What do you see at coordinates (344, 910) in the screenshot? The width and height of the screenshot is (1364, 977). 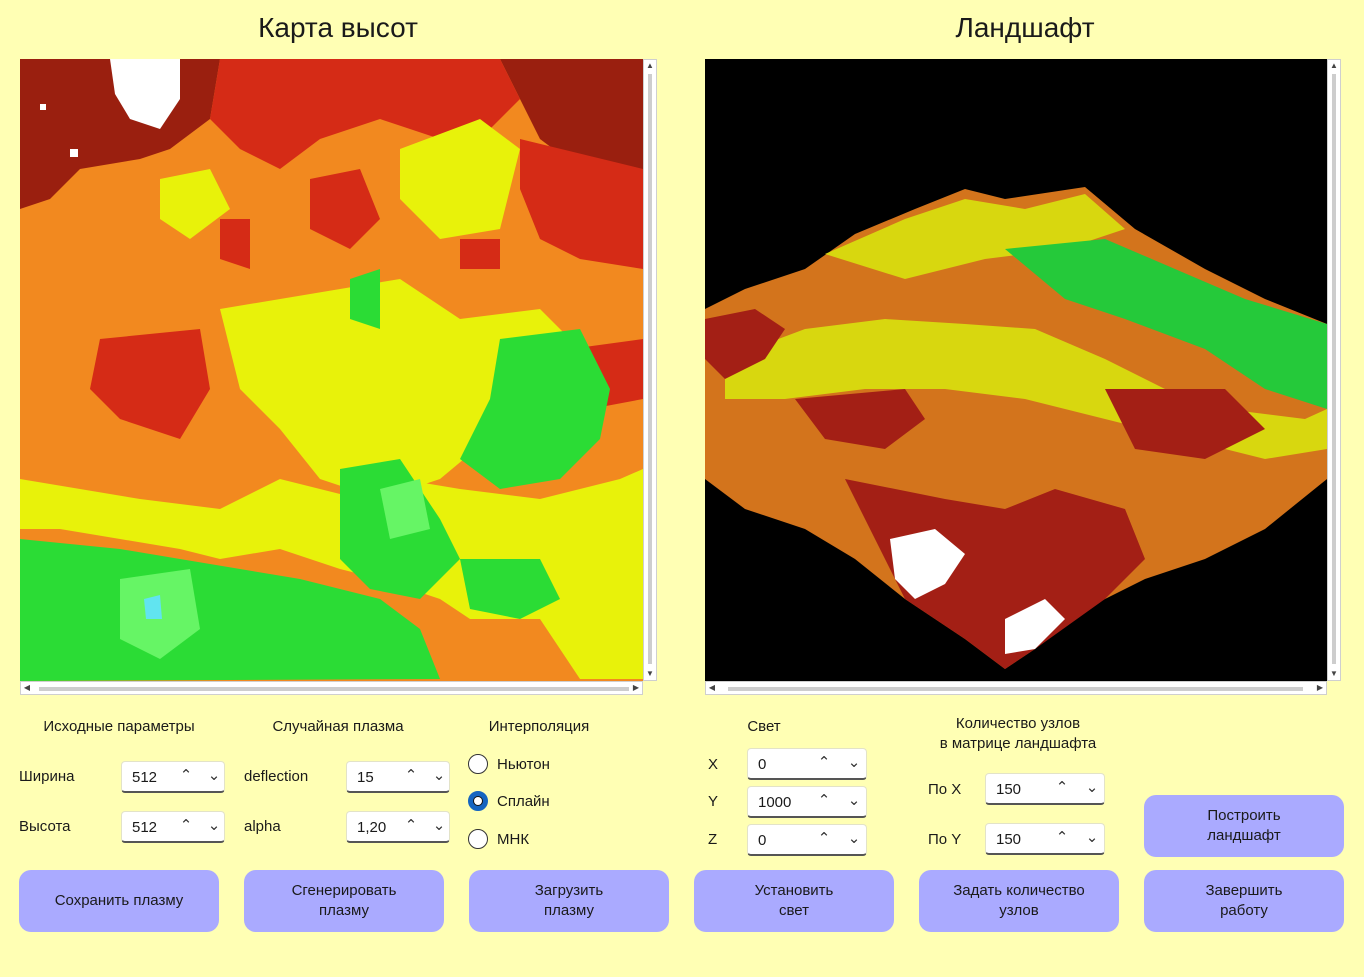 I see `generate-label-2: плазму` at bounding box center [344, 910].